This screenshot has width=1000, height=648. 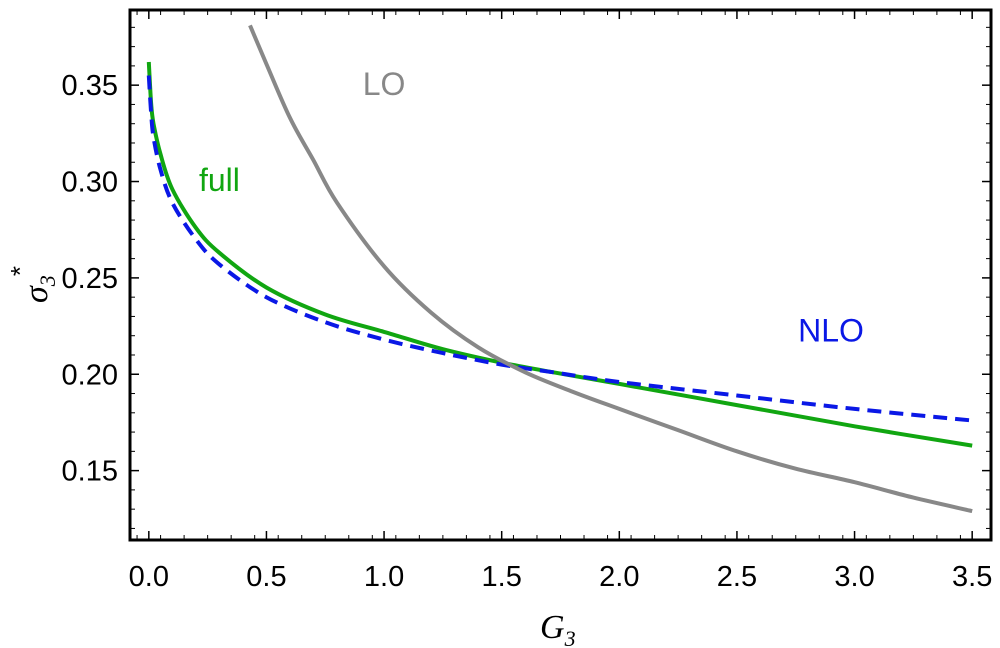 What do you see at coordinates (972, 577) in the screenshot?
I see `x-tick-label: 3.5` at bounding box center [972, 577].